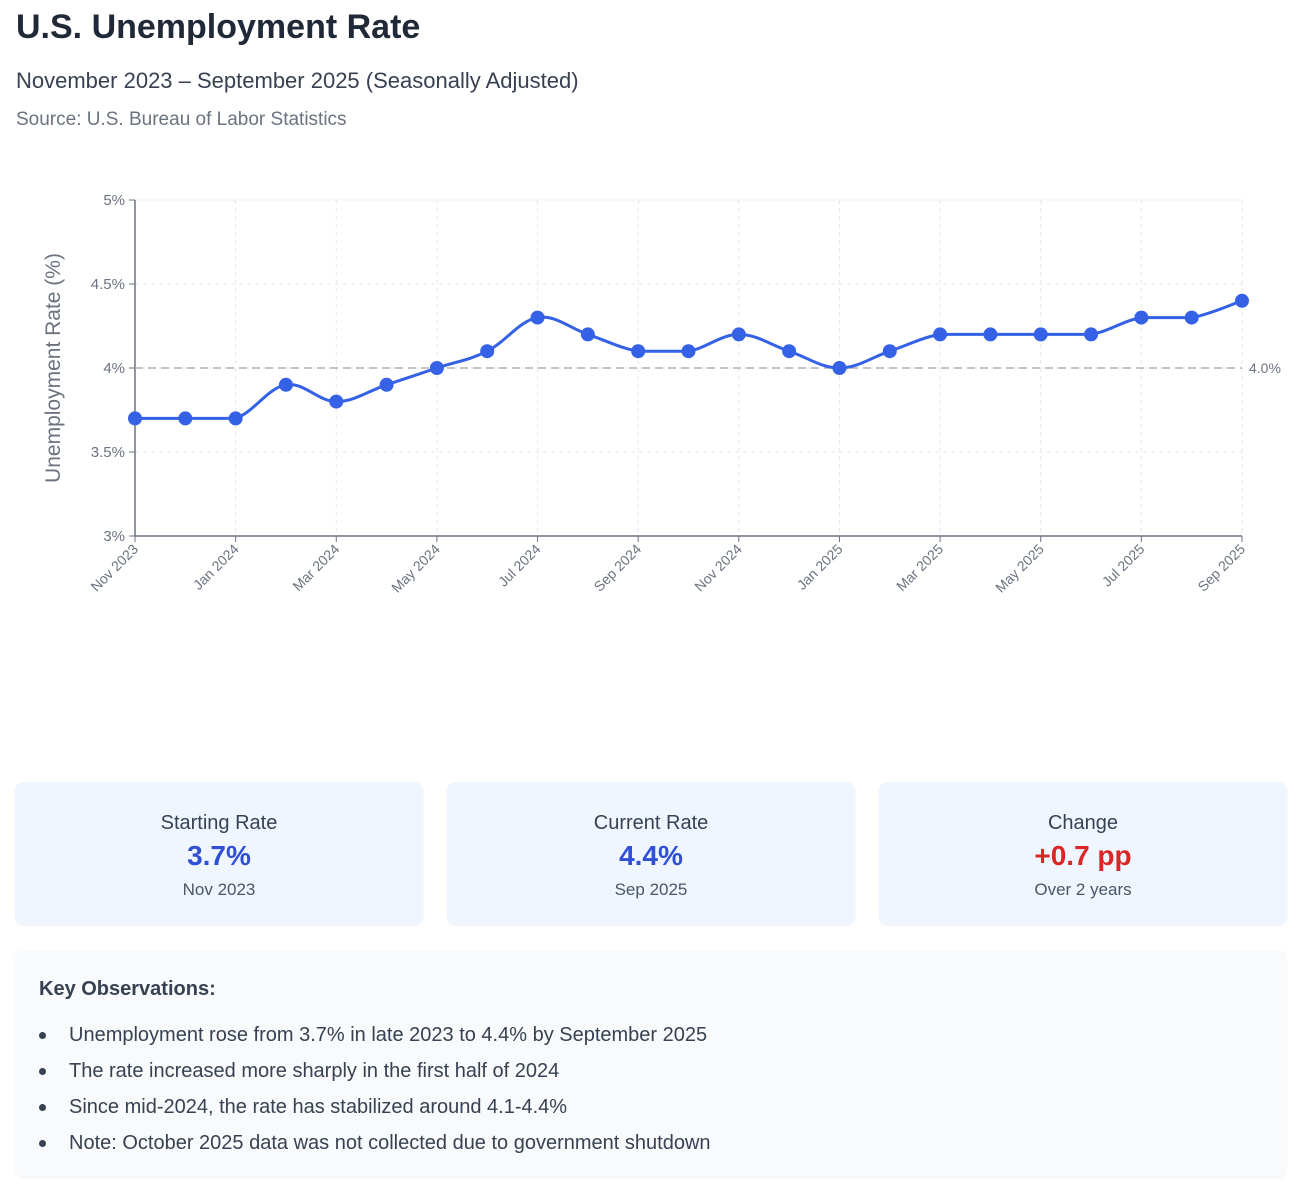 This screenshot has height=1190, width=1298. I want to click on observations-title: Key Observations:, so click(127, 989).